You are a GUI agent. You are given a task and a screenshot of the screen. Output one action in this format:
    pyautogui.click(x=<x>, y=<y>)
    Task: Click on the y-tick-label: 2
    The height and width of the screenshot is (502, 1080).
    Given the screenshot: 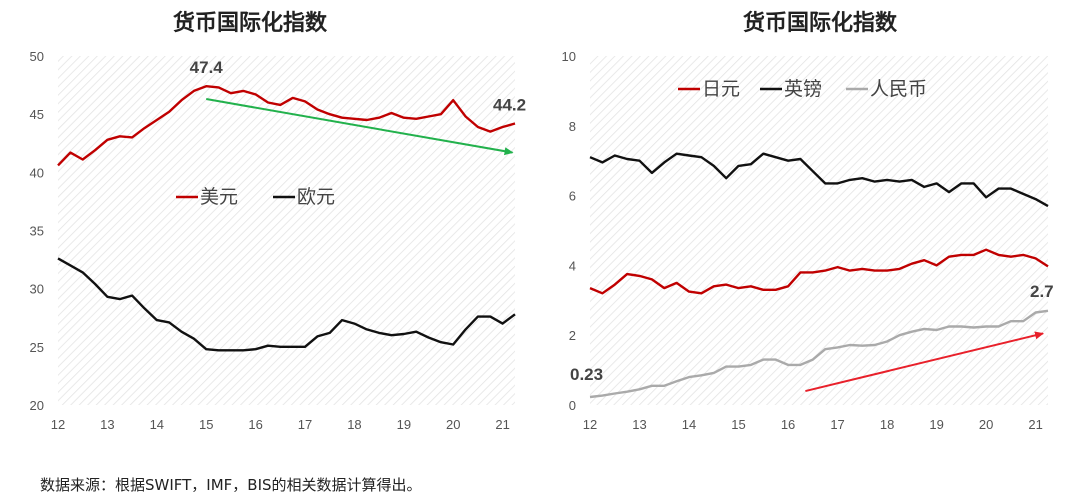 What is the action you would take?
    pyautogui.click(x=572, y=335)
    